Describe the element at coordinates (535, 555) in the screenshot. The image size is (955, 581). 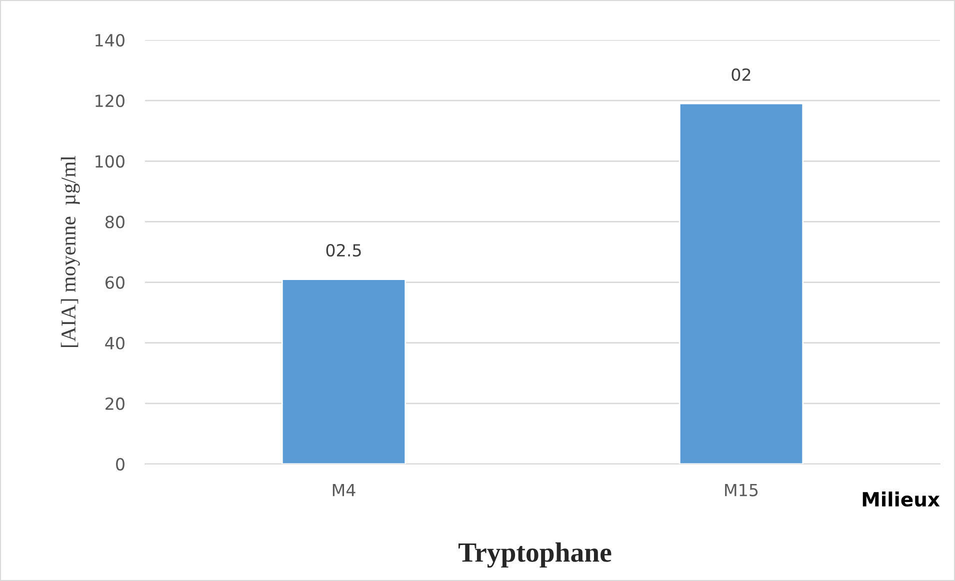
I see `text: Tryptophane` at that location.